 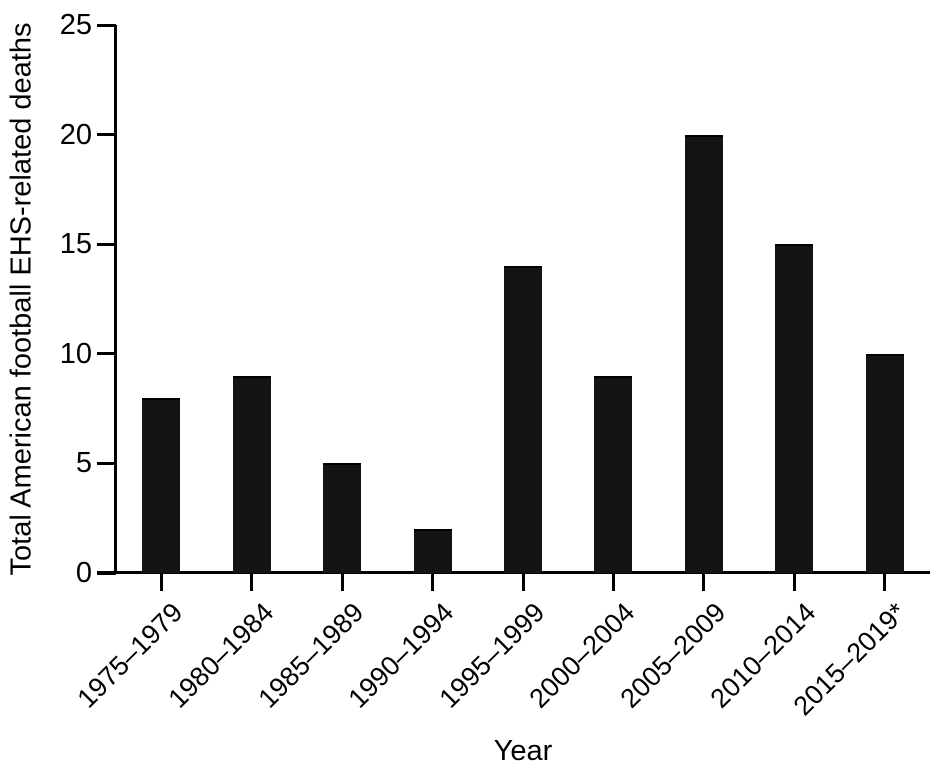 I want to click on y-tick-label: 20, so click(x=75, y=134).